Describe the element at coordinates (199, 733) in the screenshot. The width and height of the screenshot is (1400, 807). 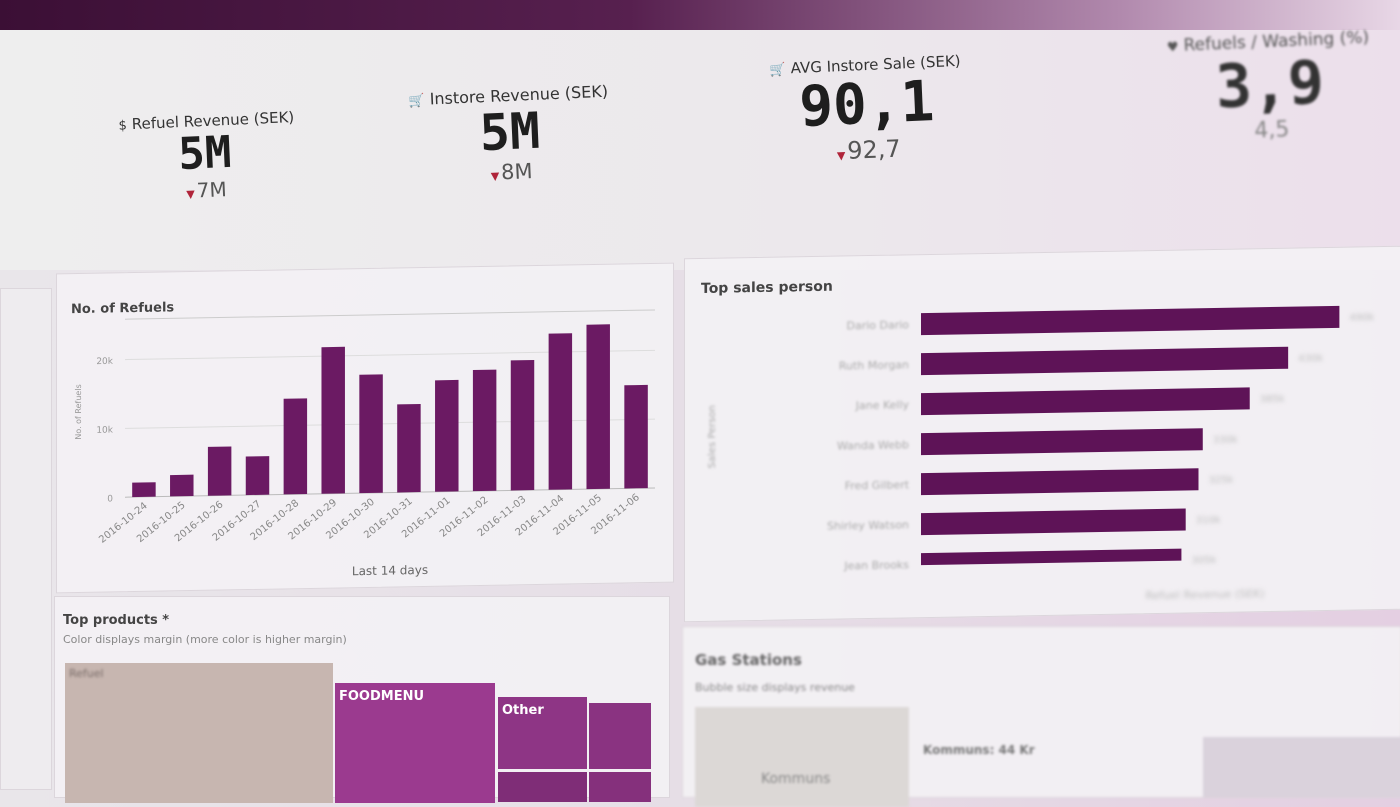
I see `treemap-tile-refuel: Refuel` at that location.